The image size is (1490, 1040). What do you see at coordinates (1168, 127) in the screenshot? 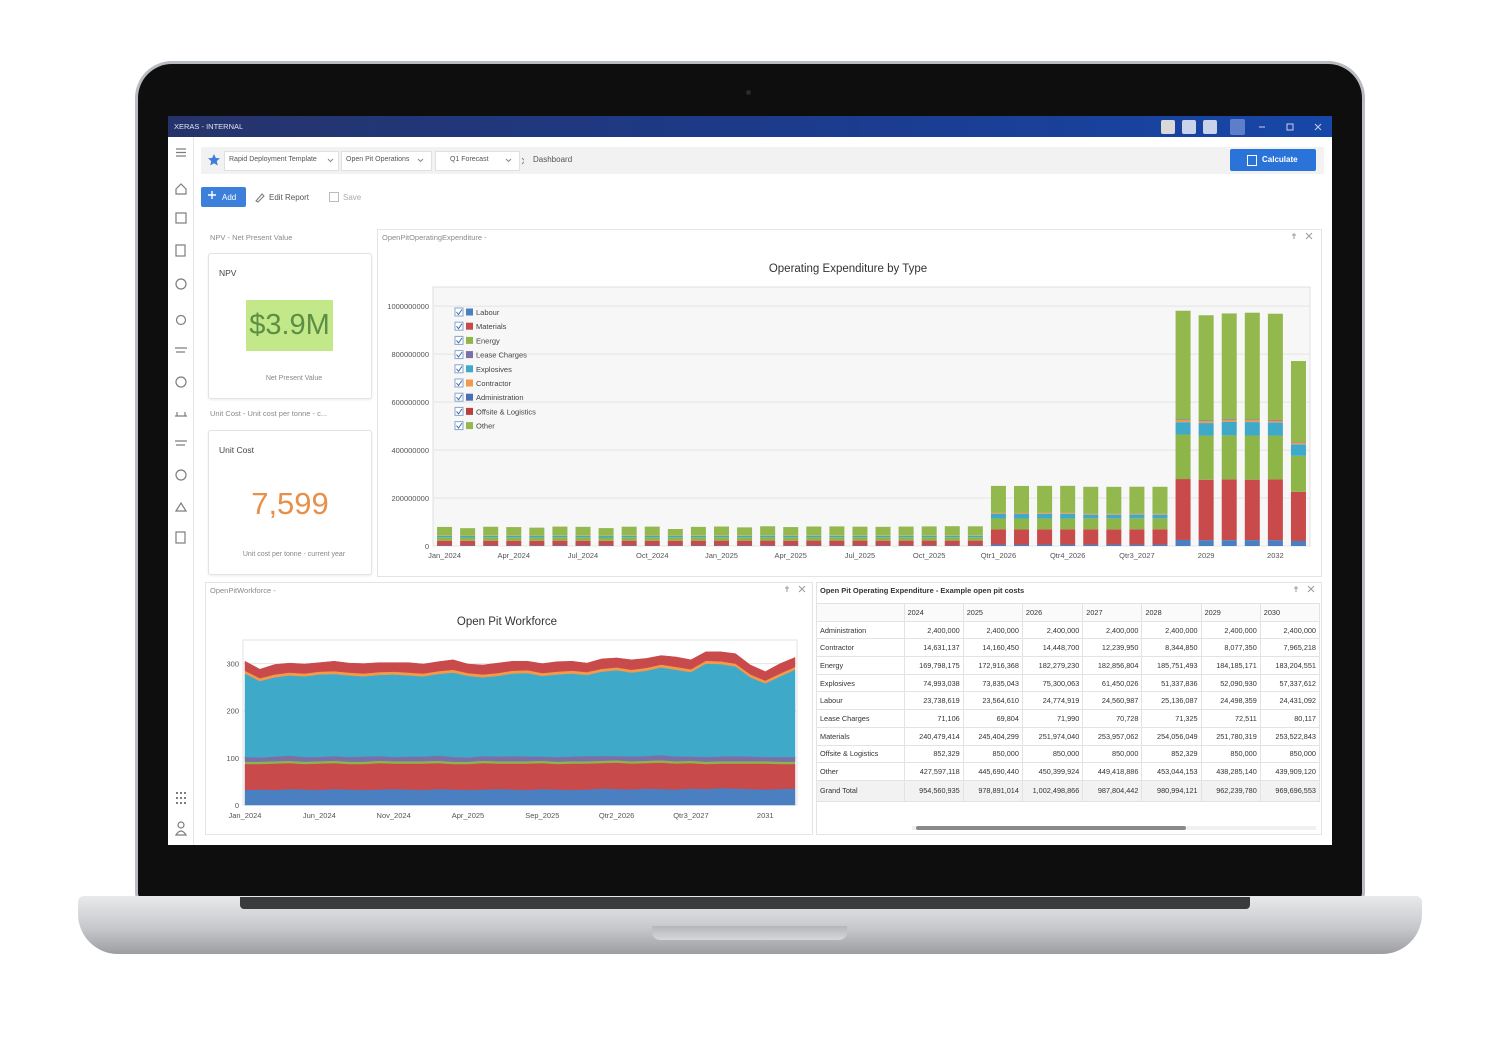
I see `user-icon` at bounding box center [1168, 127].